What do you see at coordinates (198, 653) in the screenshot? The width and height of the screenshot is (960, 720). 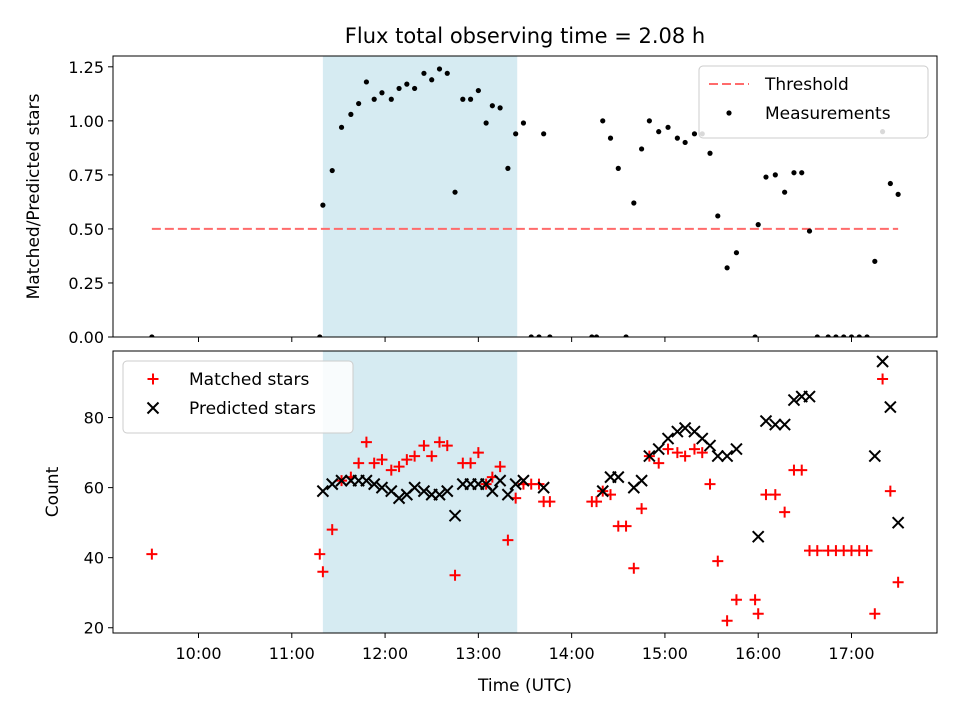 I see `x-tick-label: 10:00` at bounding box center [198, 653].